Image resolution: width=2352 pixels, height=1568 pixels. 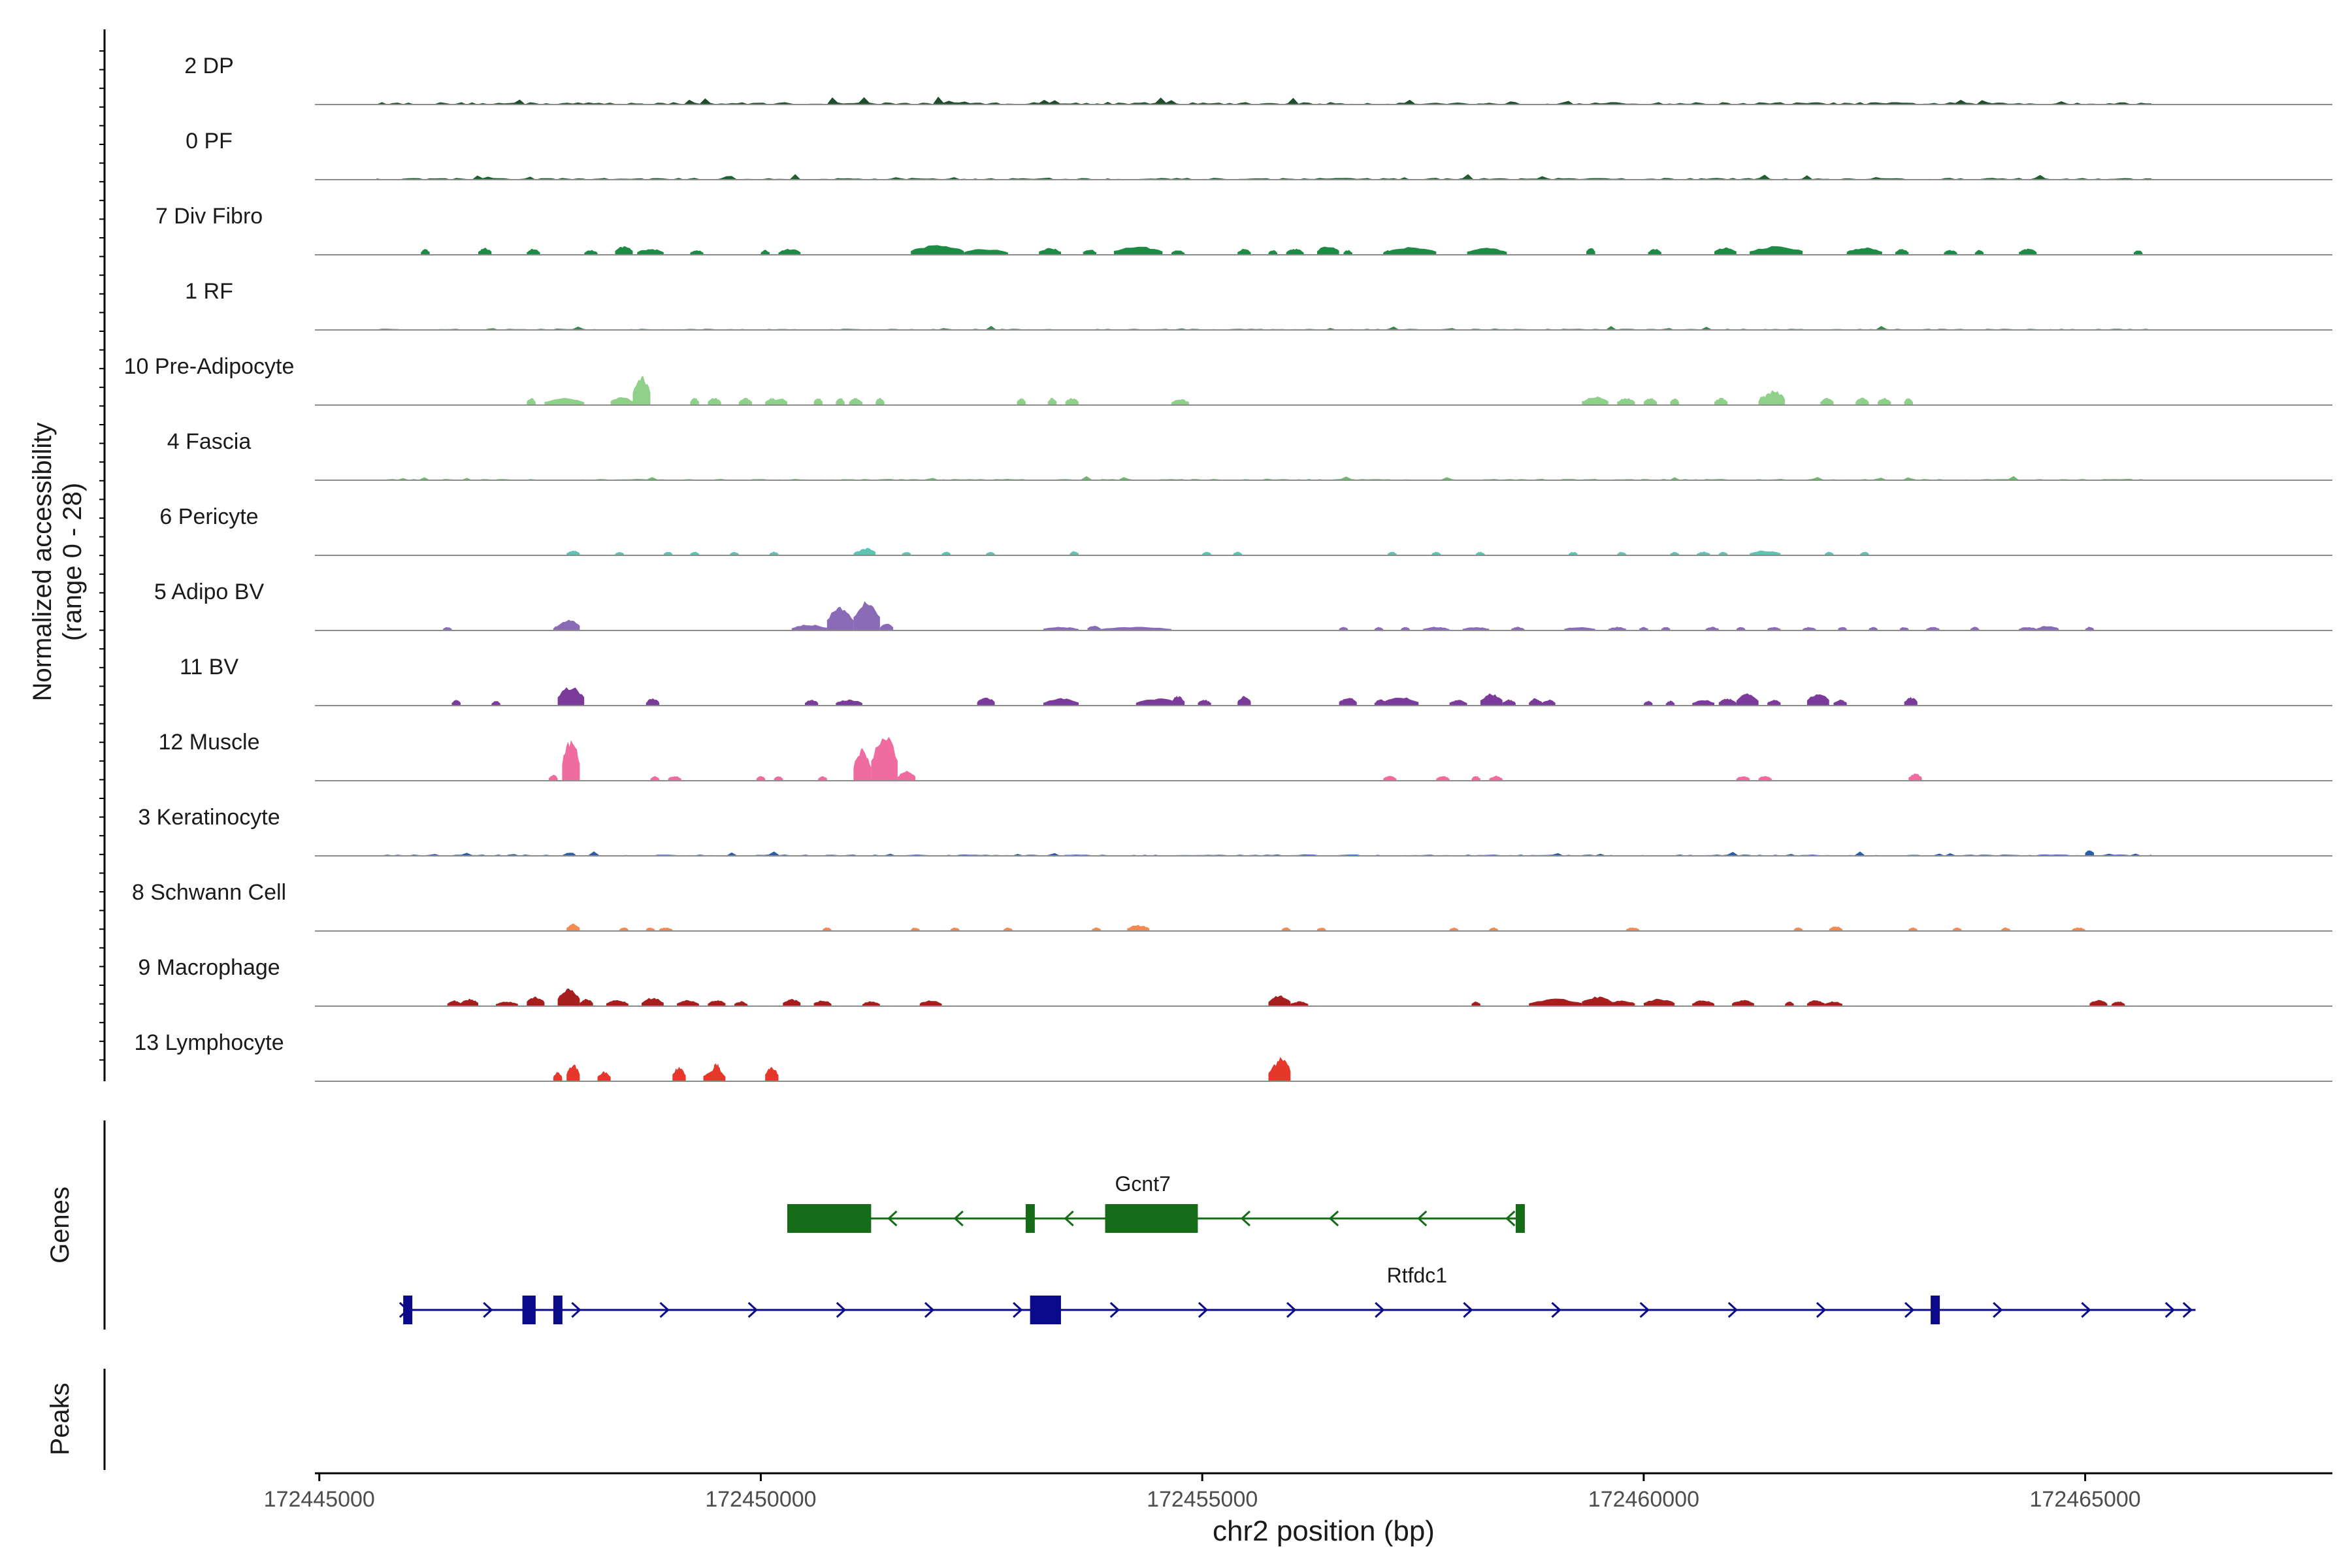 I want to click on peaks-section-label: Peaks, so click(x=60, y=1418).